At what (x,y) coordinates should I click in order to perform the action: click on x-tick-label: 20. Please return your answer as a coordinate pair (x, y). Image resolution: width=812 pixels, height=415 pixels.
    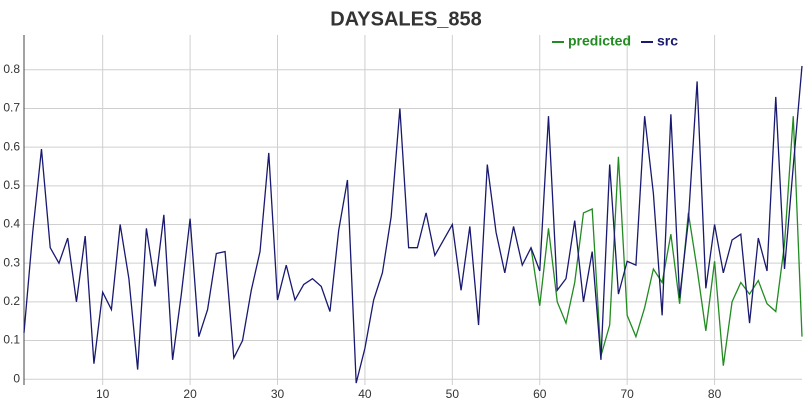
    Looking at the image, I should click on (190, 394).